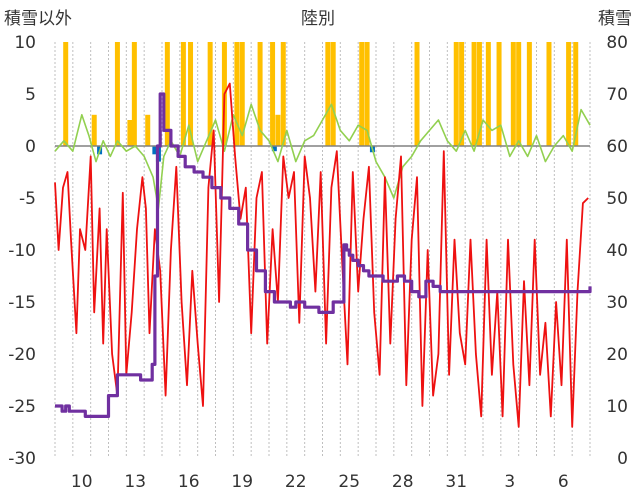 The height and width of the screenshot is (501, 636). I want to click on y-right-tick-label: 60, so click(617, 147).